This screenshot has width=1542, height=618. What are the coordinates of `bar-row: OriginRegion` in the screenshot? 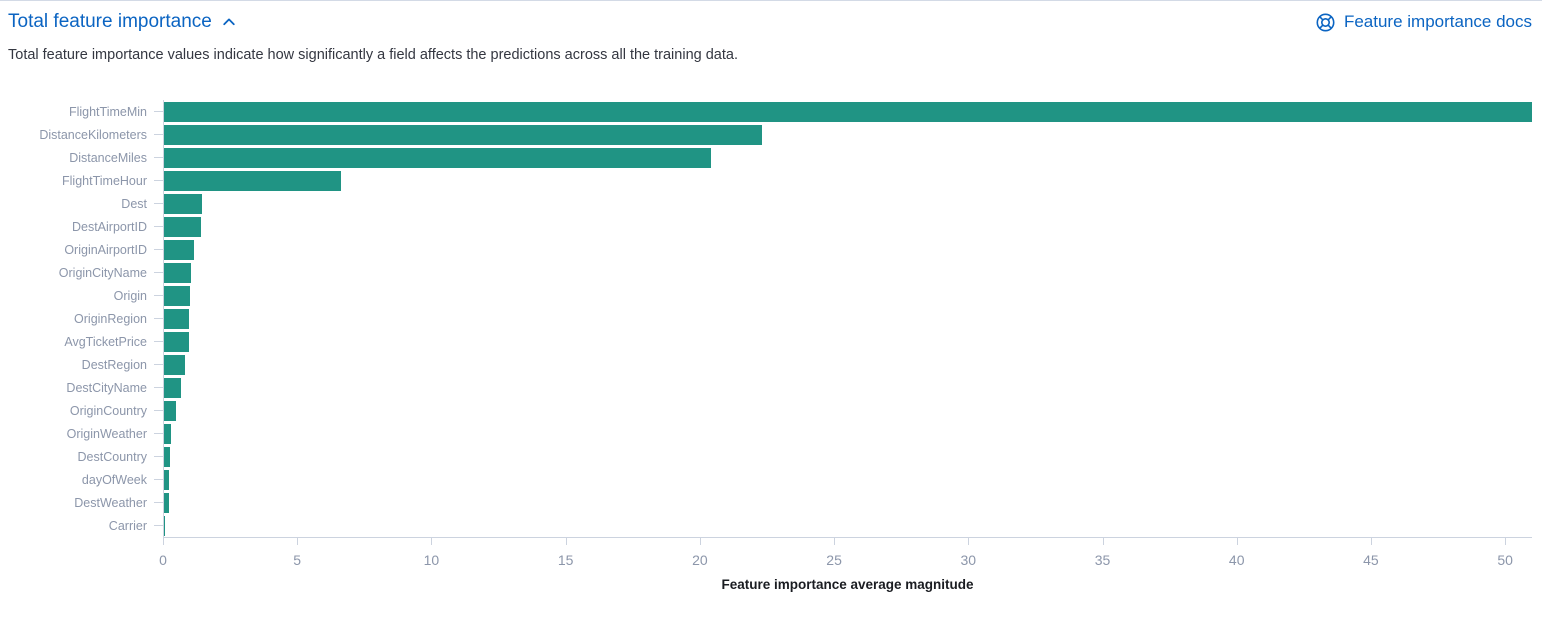 It's located at (770, 318).